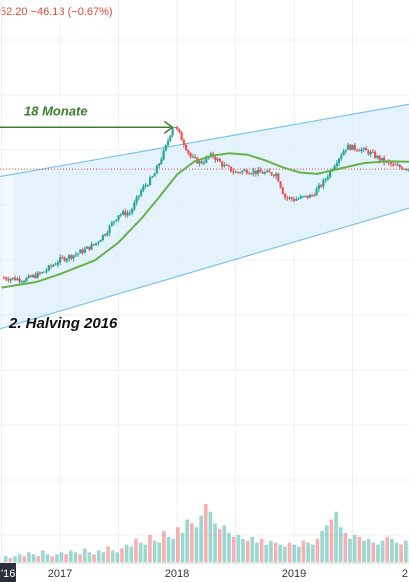 The height and width of the screenshot is (582, 409). Describe the element at coordinates (8, 572) in the screenshot. I see `x-tick-highlight` at that location.